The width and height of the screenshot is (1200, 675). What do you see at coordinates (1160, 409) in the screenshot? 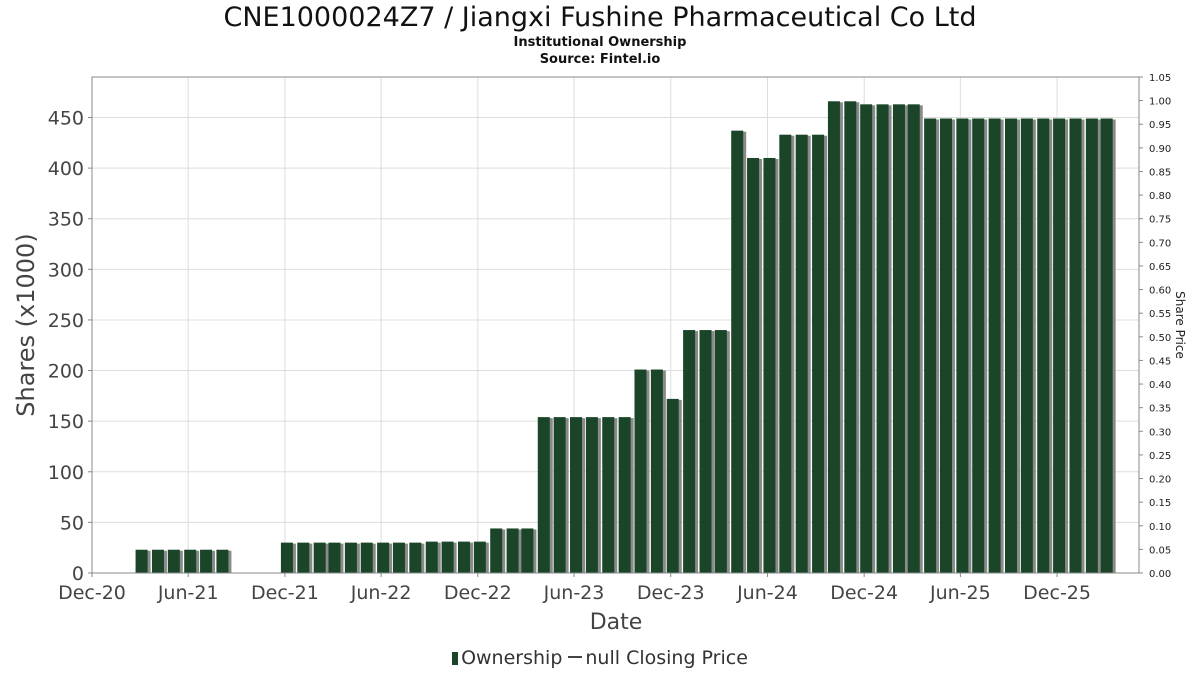
I see `y2-tick-label: 0.35` at bounding box center [1160, 409].